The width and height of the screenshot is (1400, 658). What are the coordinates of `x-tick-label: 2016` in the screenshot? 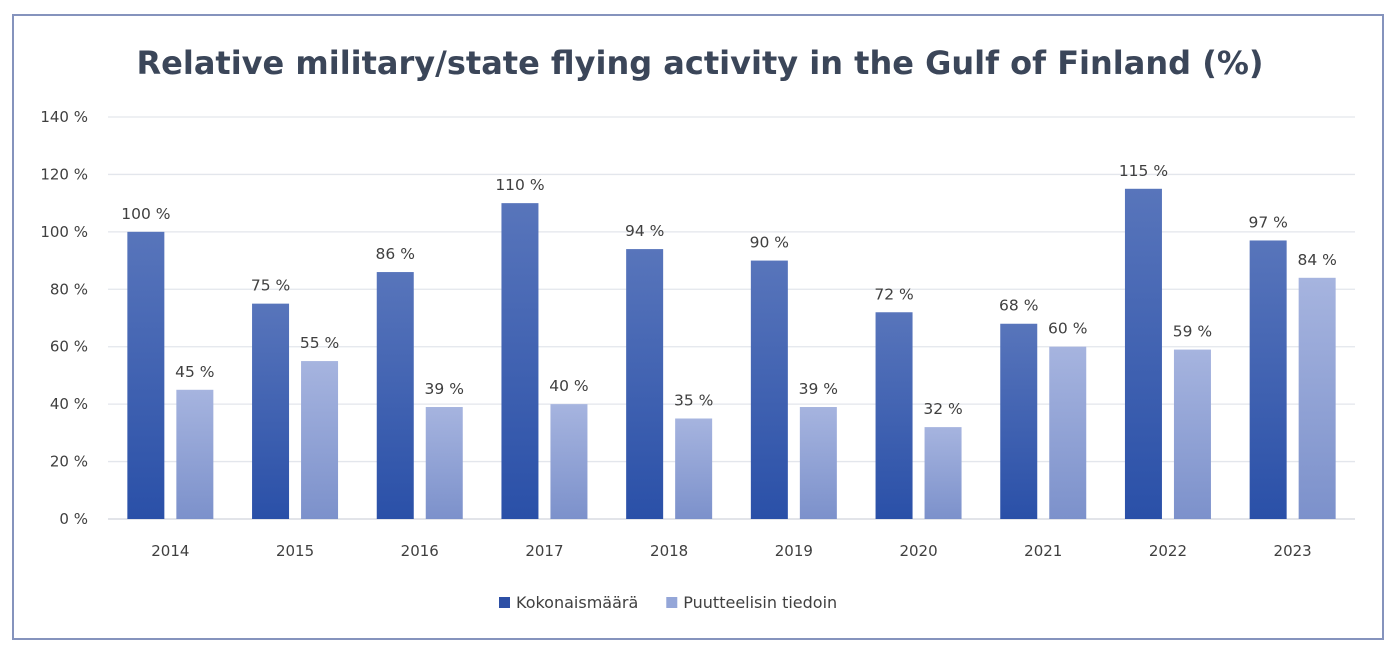 It's located at (420, 551).